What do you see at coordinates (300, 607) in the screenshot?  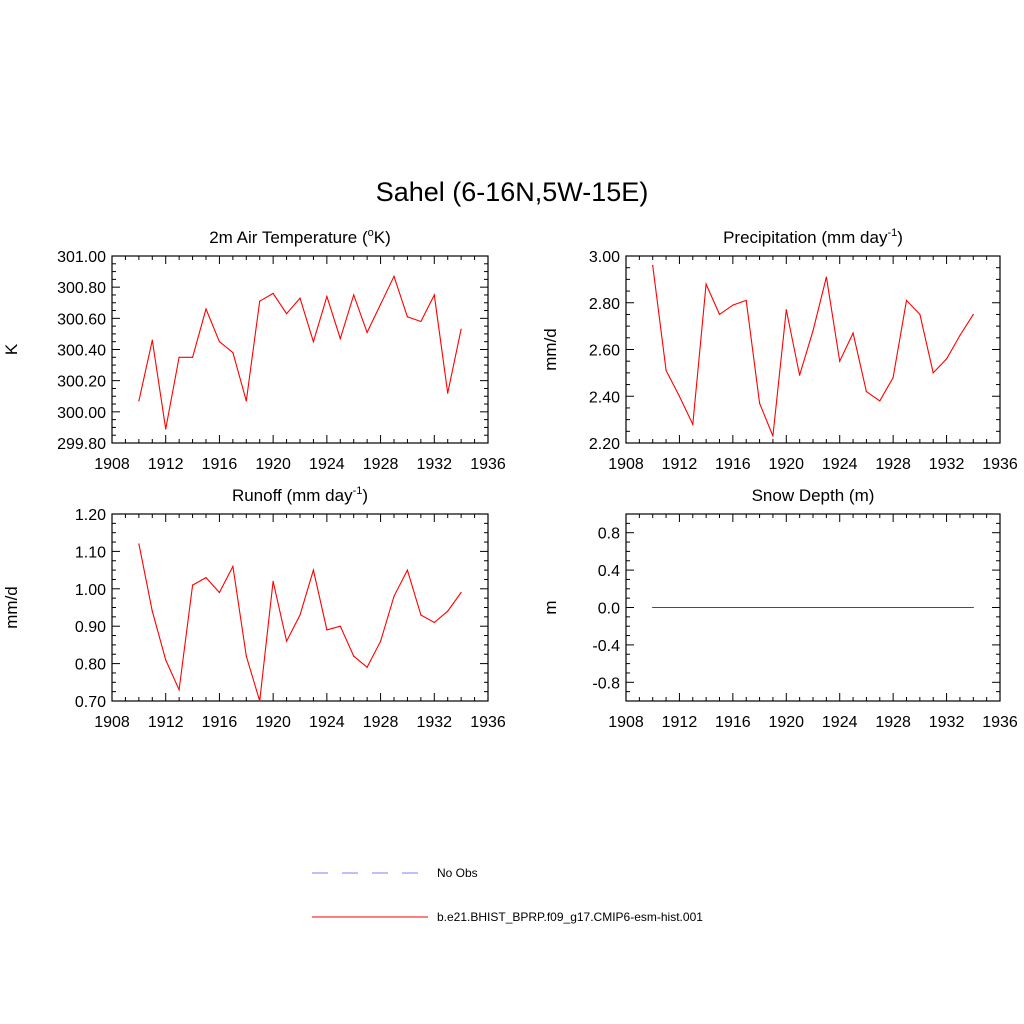 I see `runoff-plot-frame` at bounding box center [300, 607].